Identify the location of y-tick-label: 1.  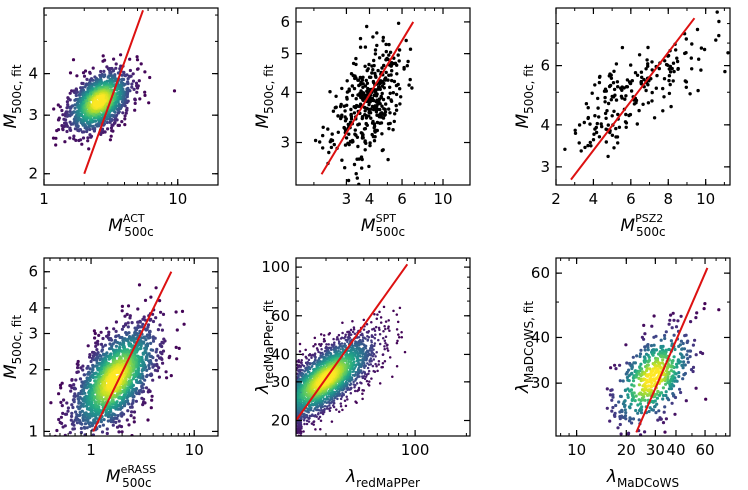
(33, 431).